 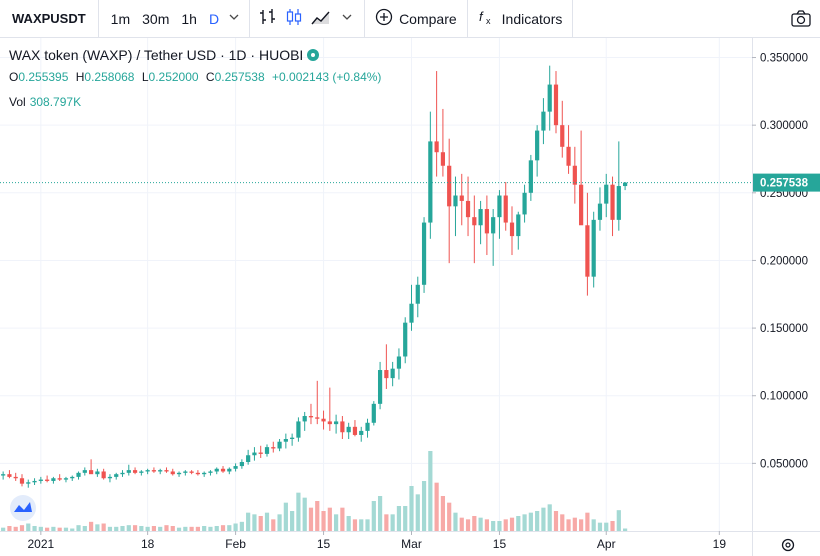 What do you see at coordinates (268, 18) in the screenshot?
I see `bar-style-icon` at bounding box center [268, 18].